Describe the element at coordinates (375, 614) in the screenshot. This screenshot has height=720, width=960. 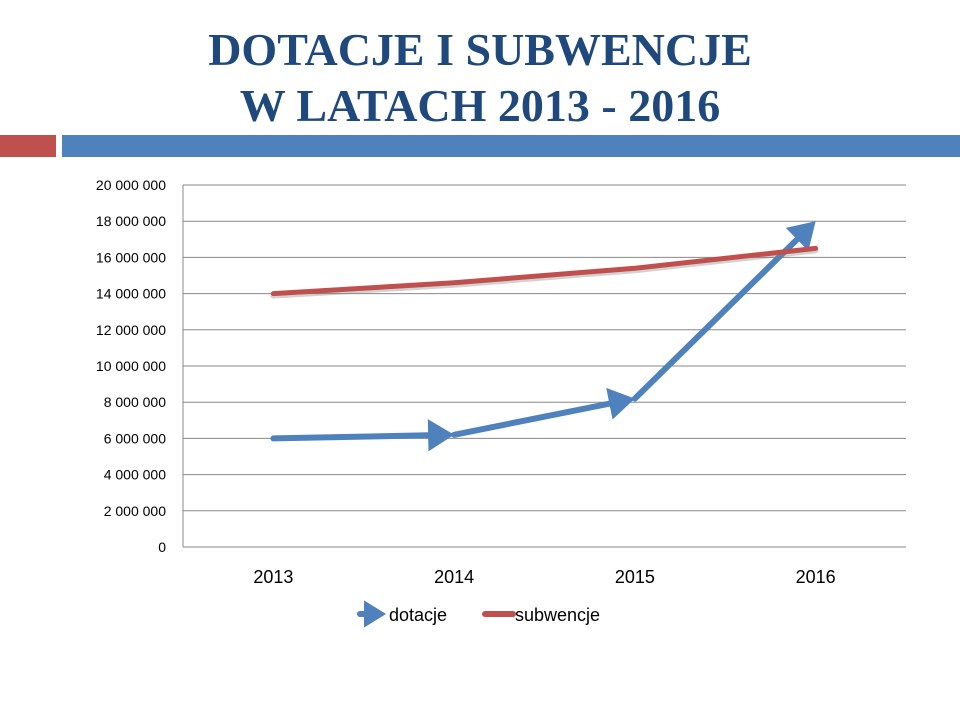
I see `legend-arrow-dotacje` at that location.